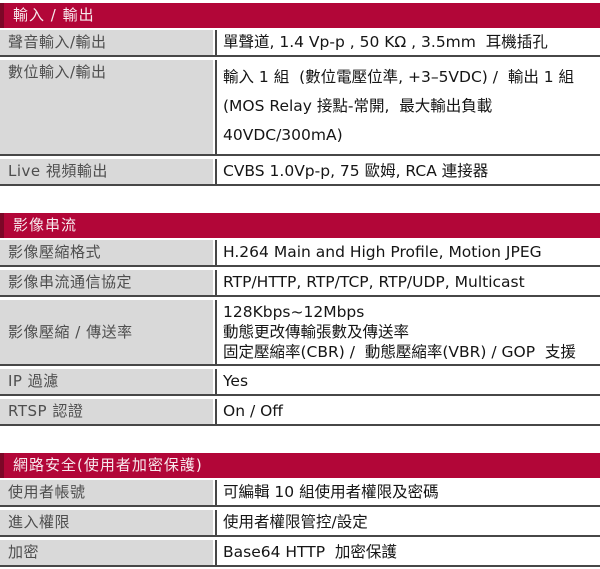  I want to click on value-line: 128Kbps~12Mbps, so click(294, 312).